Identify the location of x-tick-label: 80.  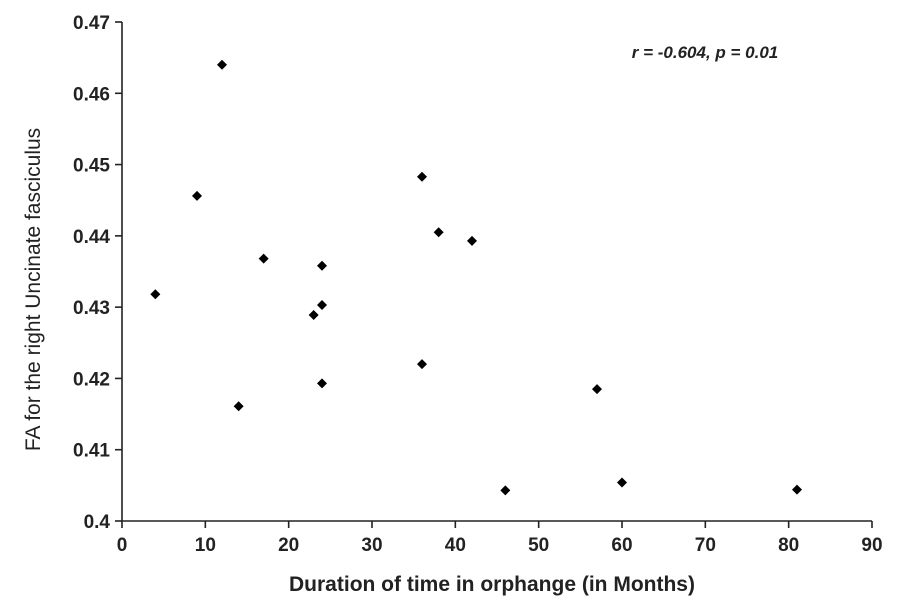
(788, 545).